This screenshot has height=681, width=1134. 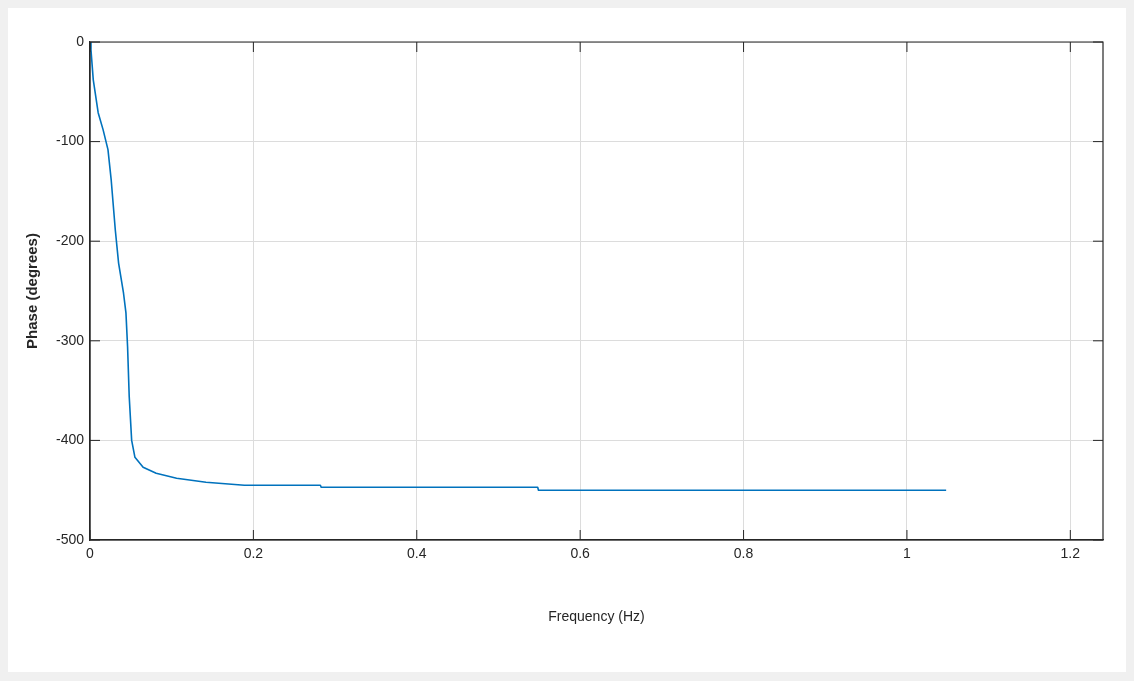 I want to click on y-tick-label: -100, so click(x=70, y=140).